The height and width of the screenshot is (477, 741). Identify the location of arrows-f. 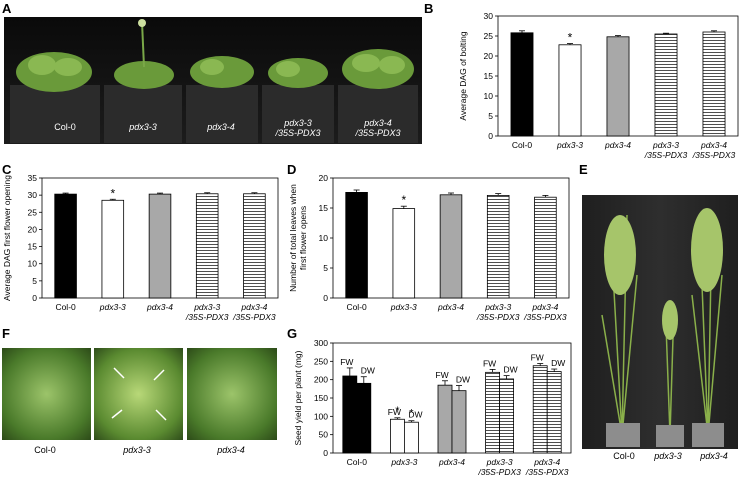
(139, 394).